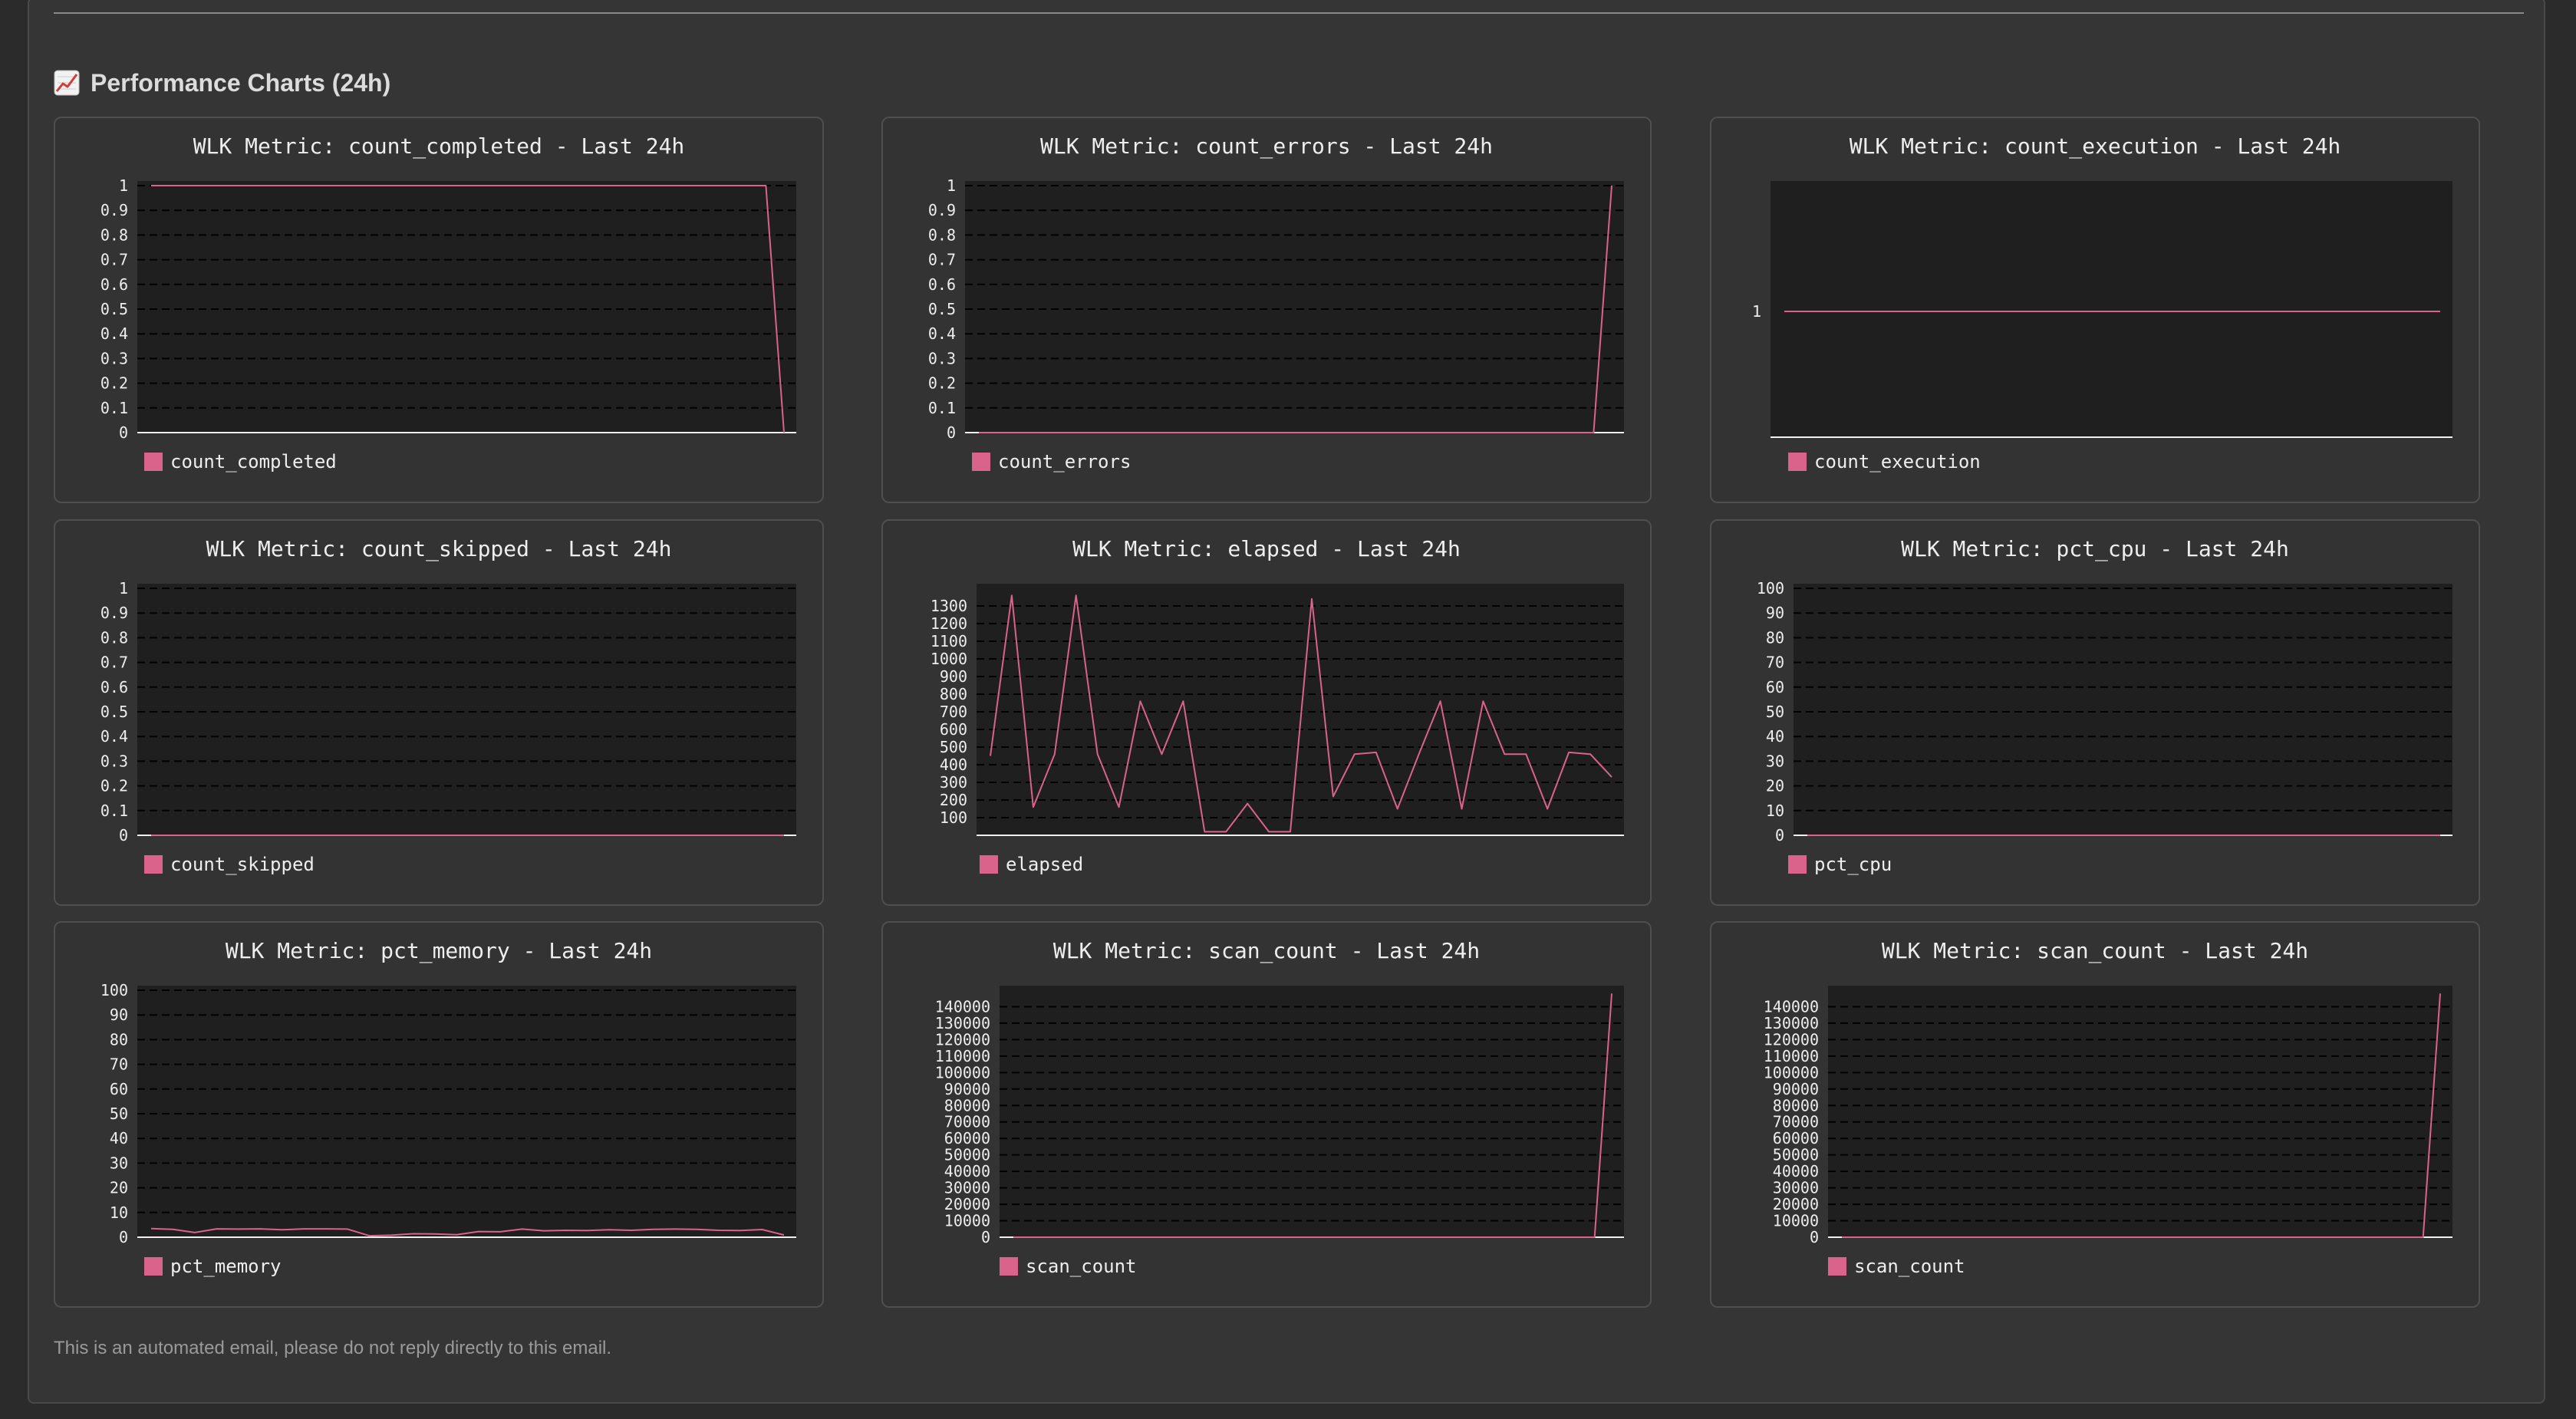  What do you see at coordinates (967, 1155) in the screenshot?
I see `y-tick-label: 50000` at bounding box center [967, 1155].